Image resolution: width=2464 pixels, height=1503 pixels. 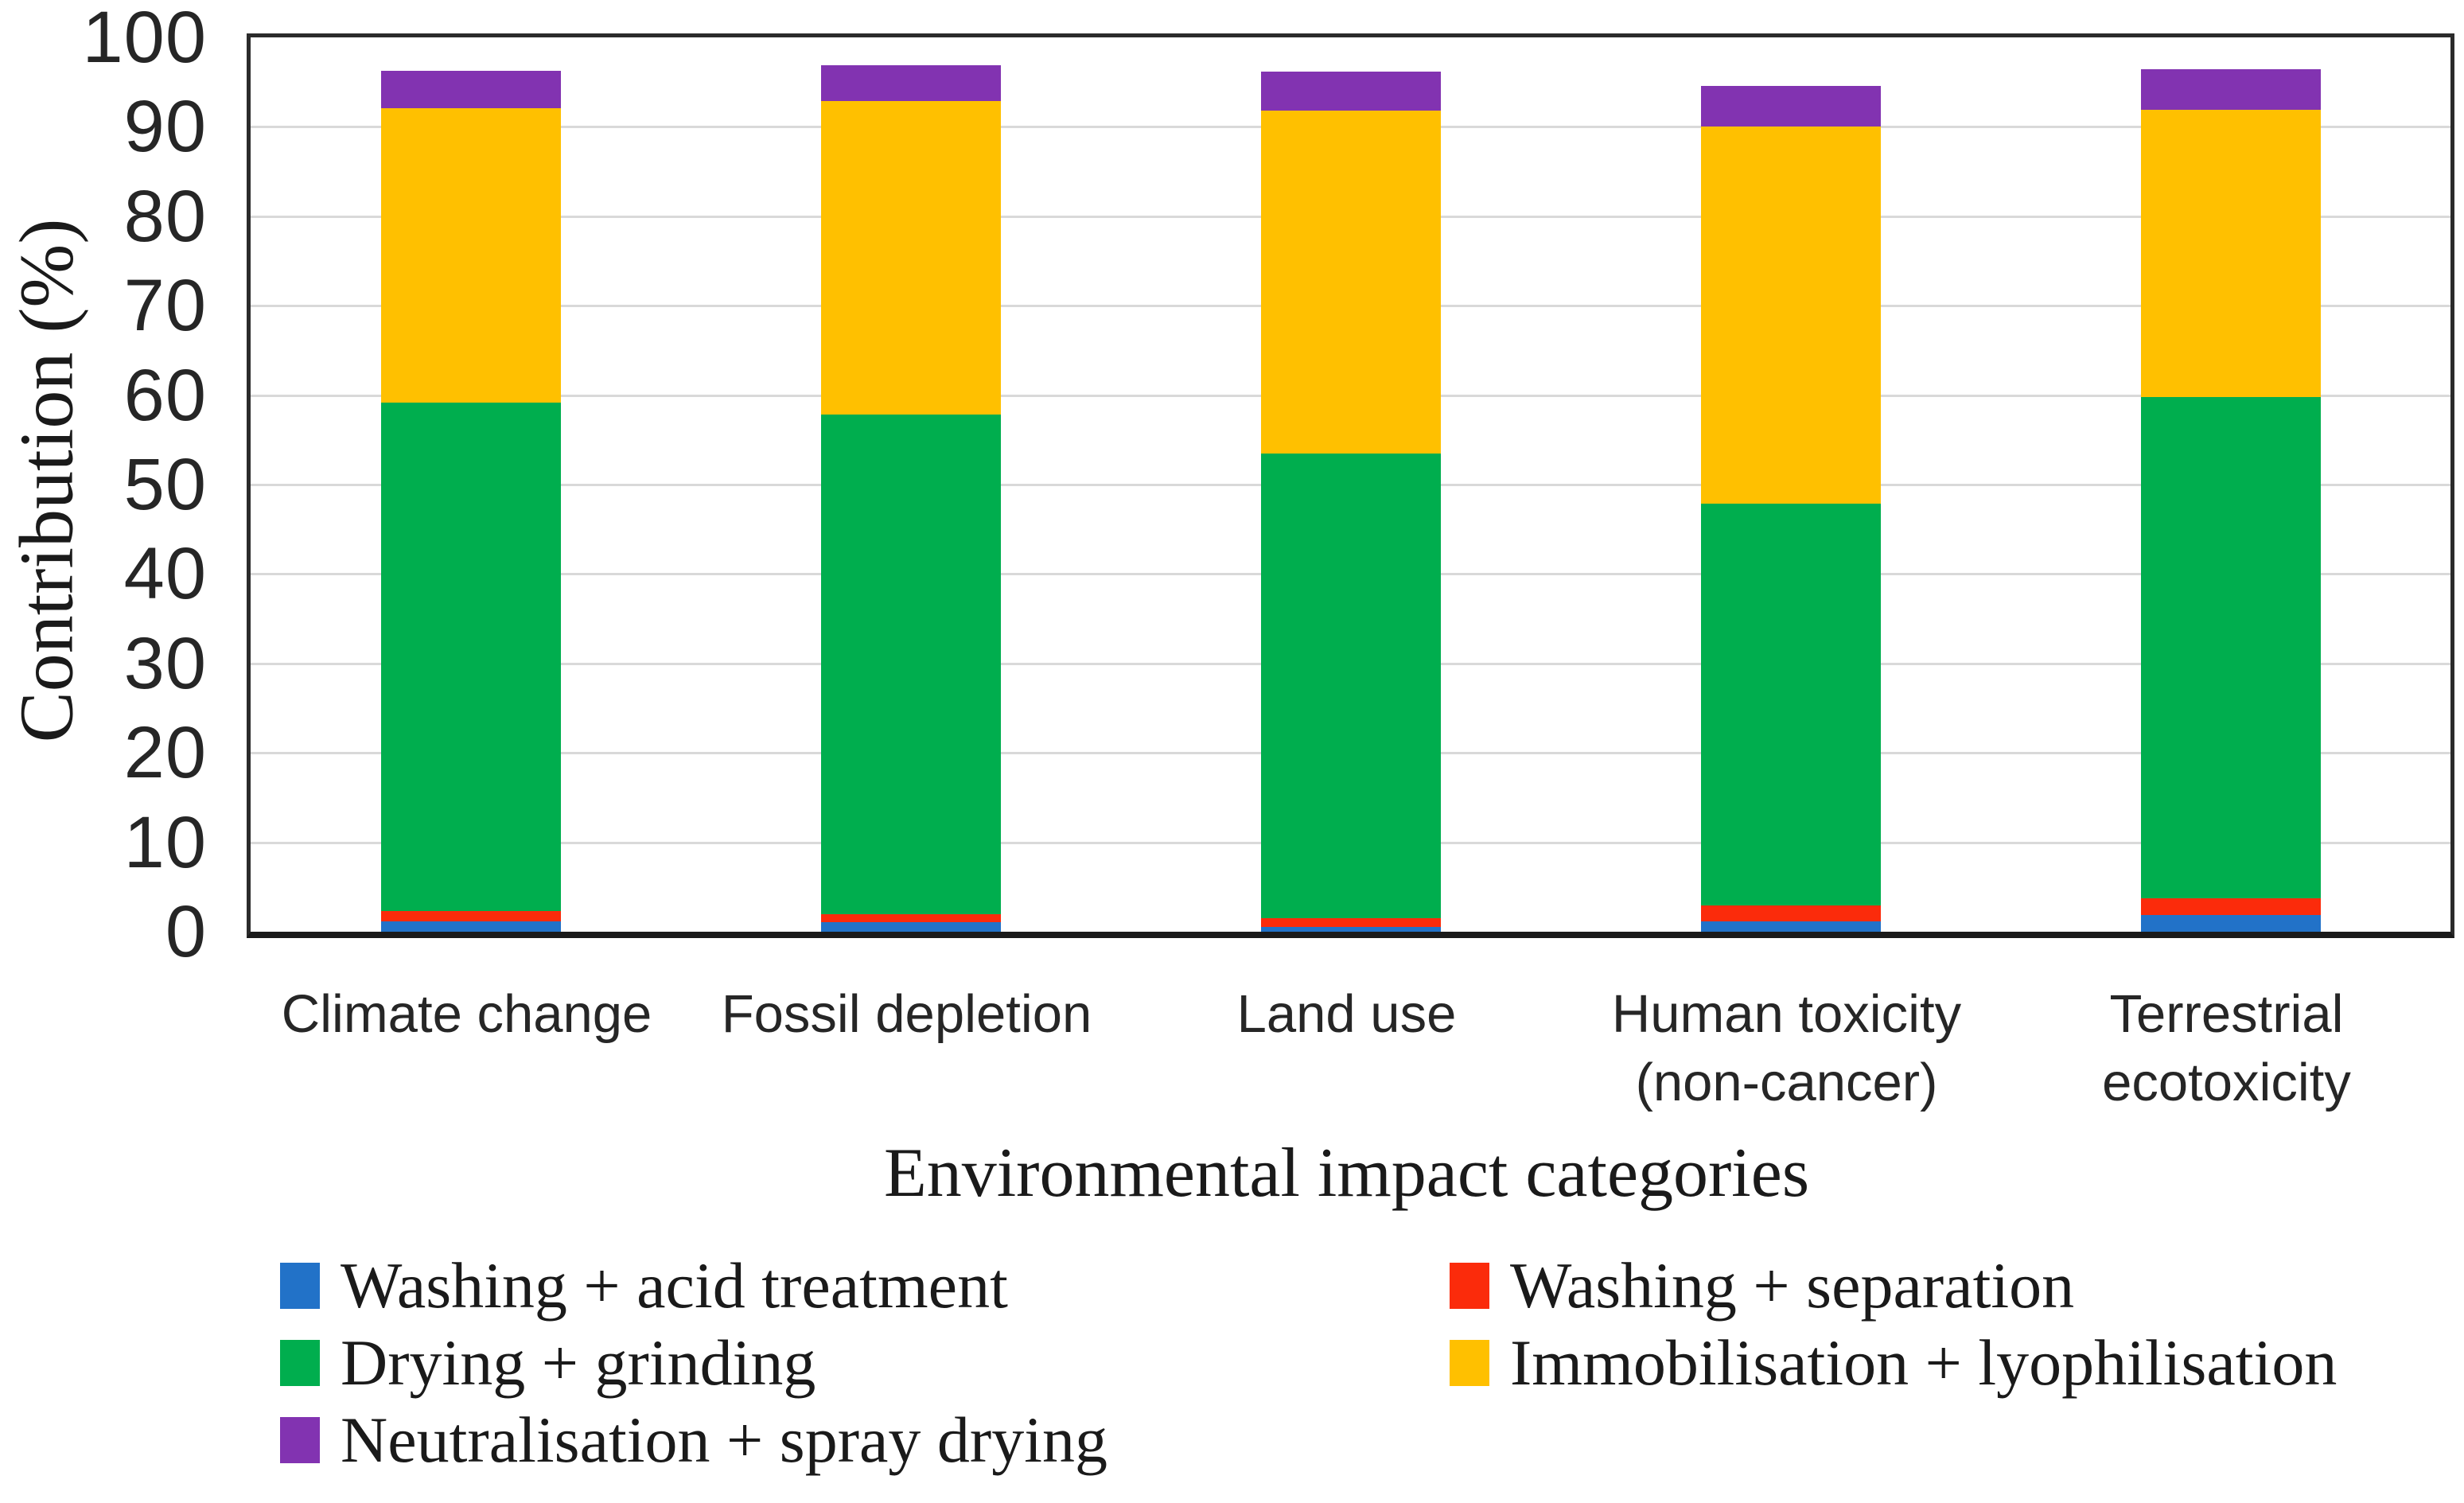 I want to click on segment-washing-separation-human-toxicity, so click(x=1791, y=913).